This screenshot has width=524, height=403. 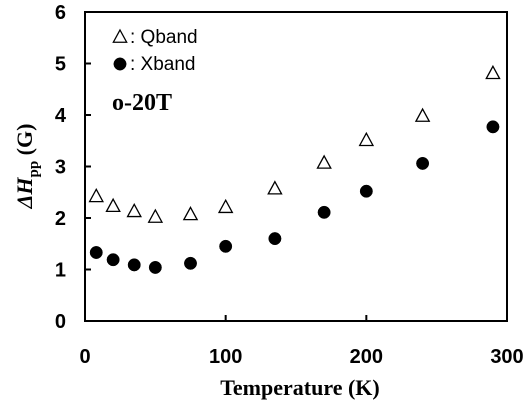 I want to click on y-axis-title-unit: (G), so click(x=24, y=142).